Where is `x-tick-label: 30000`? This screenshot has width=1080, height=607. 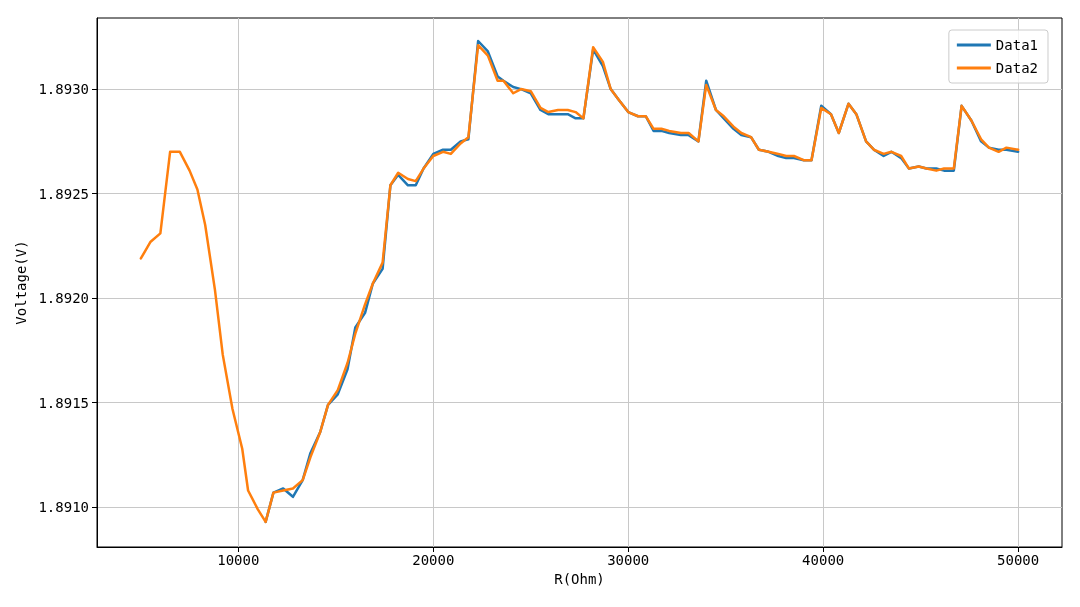 x-tick-label: 30000 is located at coordinates (628, 560).